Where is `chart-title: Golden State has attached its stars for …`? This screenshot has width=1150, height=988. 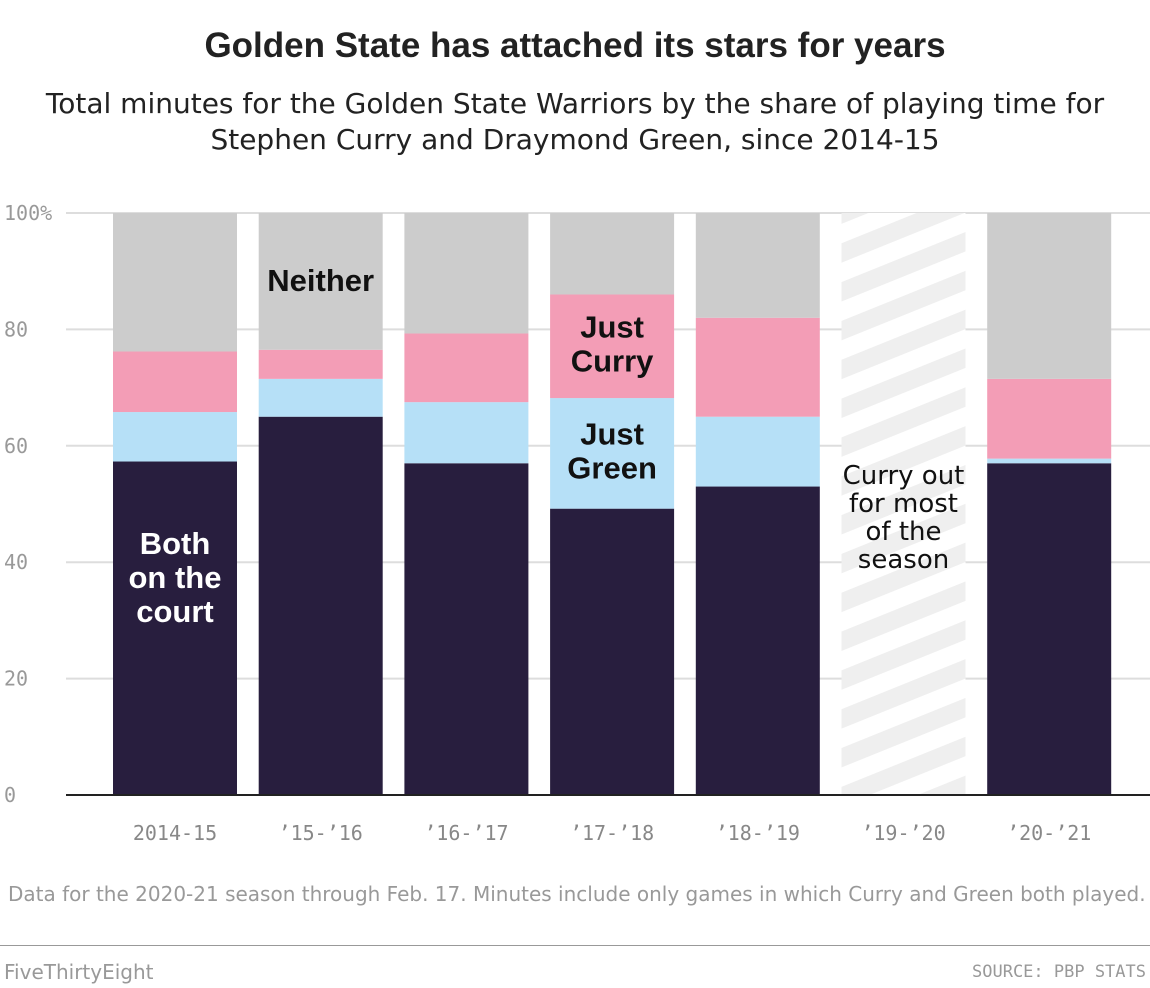
chart-title: Golden State has attached its stars for … is located at coordinates (575, 45).